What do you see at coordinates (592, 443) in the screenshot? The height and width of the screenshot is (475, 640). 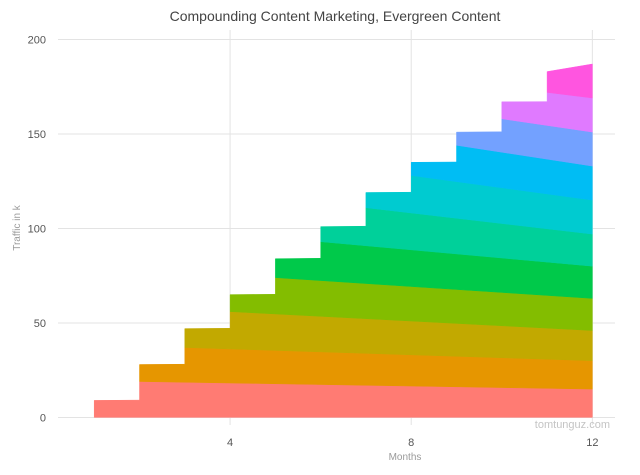 I see `x-tick-label: 12` at bounding box center [592, 443].